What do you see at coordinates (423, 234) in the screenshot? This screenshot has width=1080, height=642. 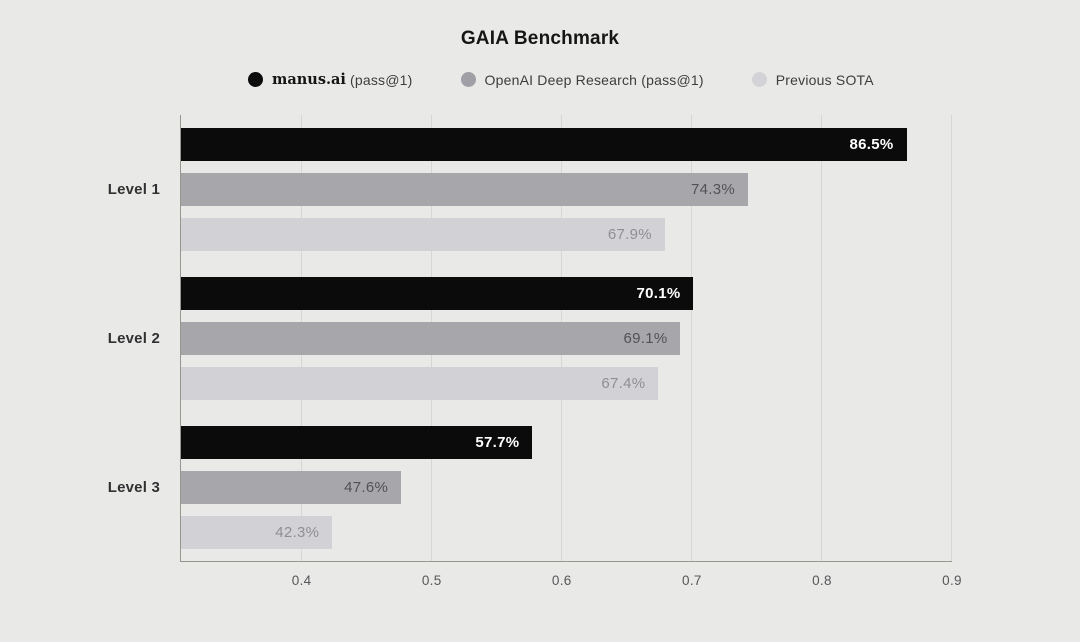 I see `bar-series3-level-1: 67.9%` at bounding box center [423, 234].